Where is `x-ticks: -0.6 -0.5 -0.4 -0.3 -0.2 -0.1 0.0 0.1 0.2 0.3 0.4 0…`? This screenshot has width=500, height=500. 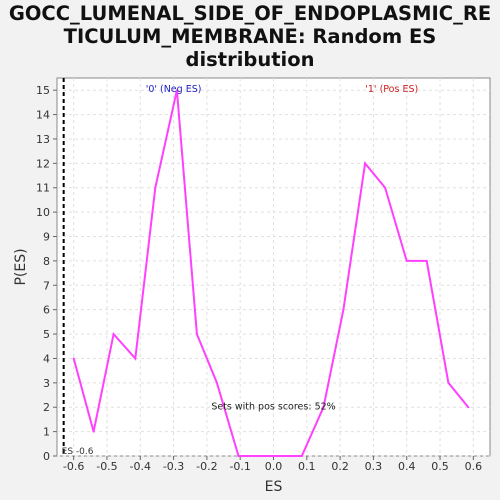 x-ticks: -0.6 -0.5 -0.4 -0.3 -0.2 -0.1 0.0 0.1 0.2 0.3 0.4 0… is located at coordinates (272, 464).